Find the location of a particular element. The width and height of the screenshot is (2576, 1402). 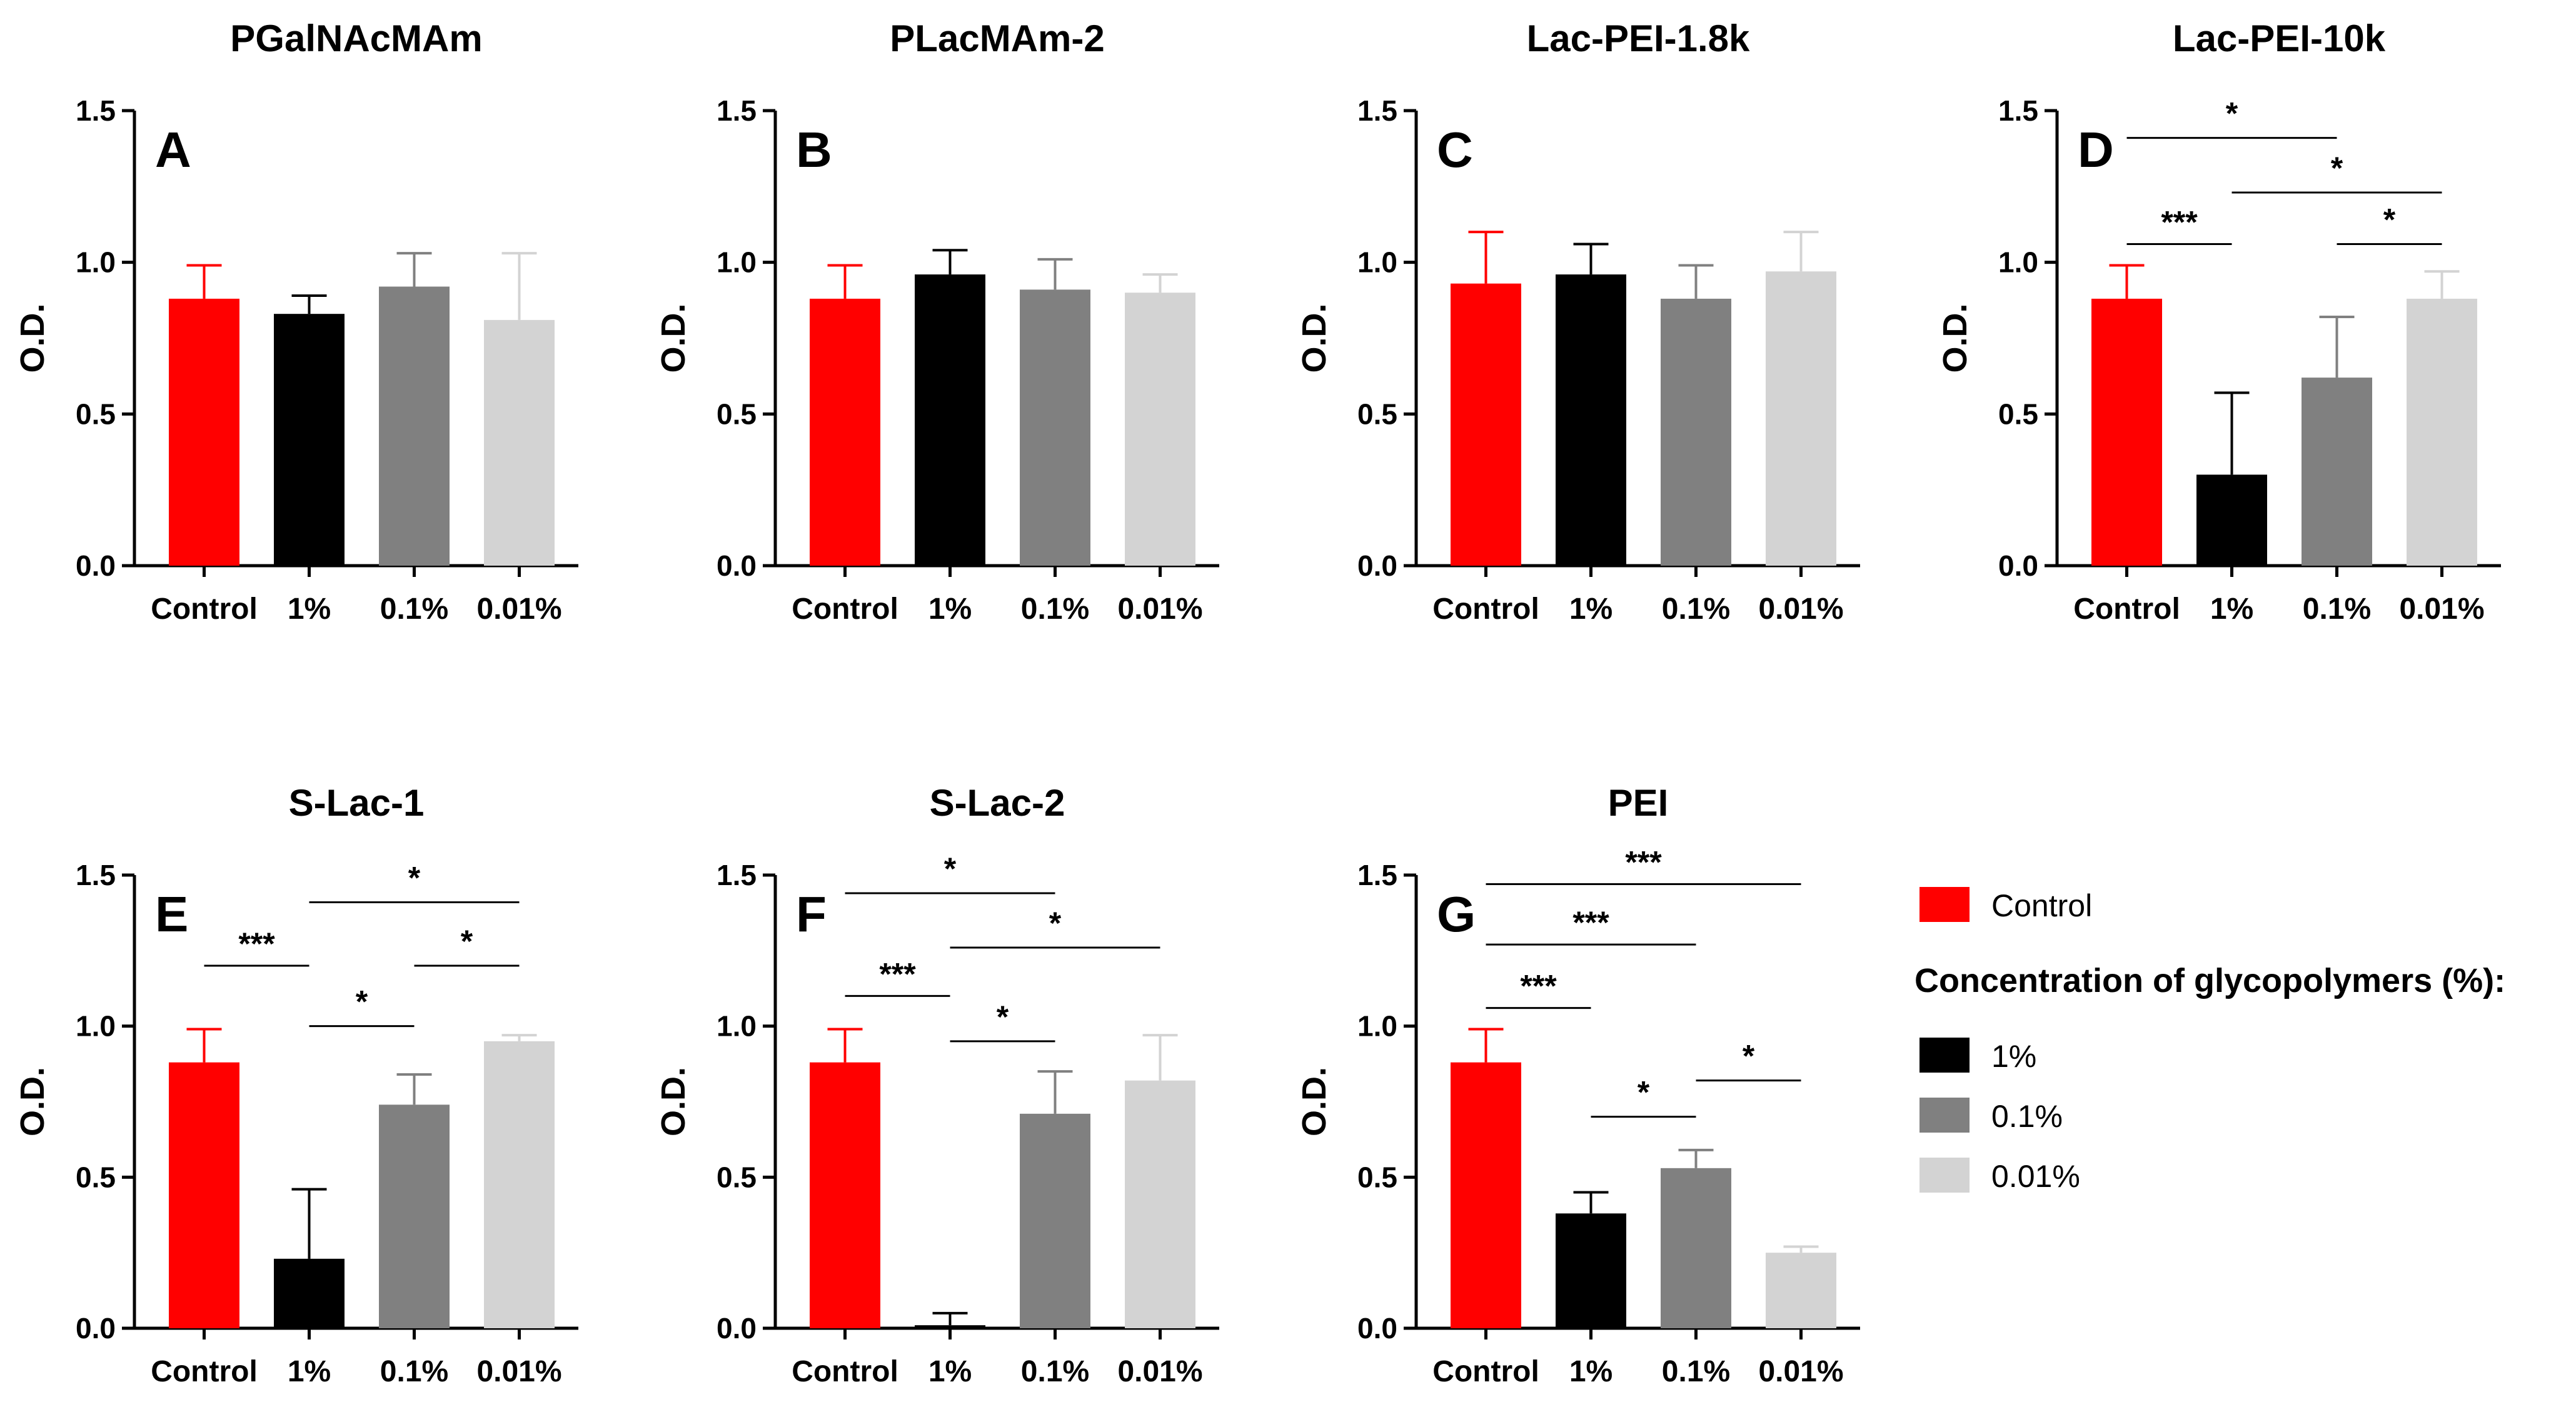

panel-title: PGalNAcMAm is located at coordinates (356, 38).